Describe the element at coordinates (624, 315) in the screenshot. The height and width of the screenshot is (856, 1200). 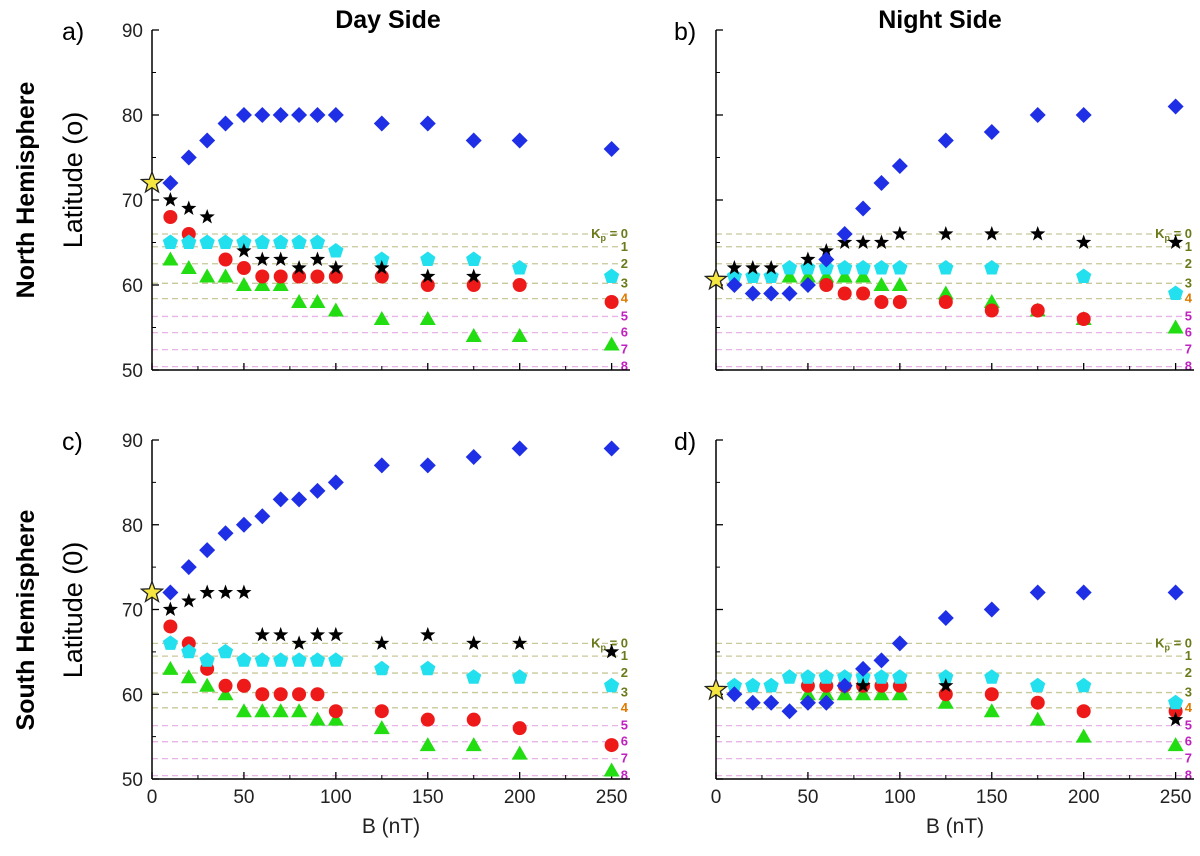
I see `kp-label: 5` at that location.